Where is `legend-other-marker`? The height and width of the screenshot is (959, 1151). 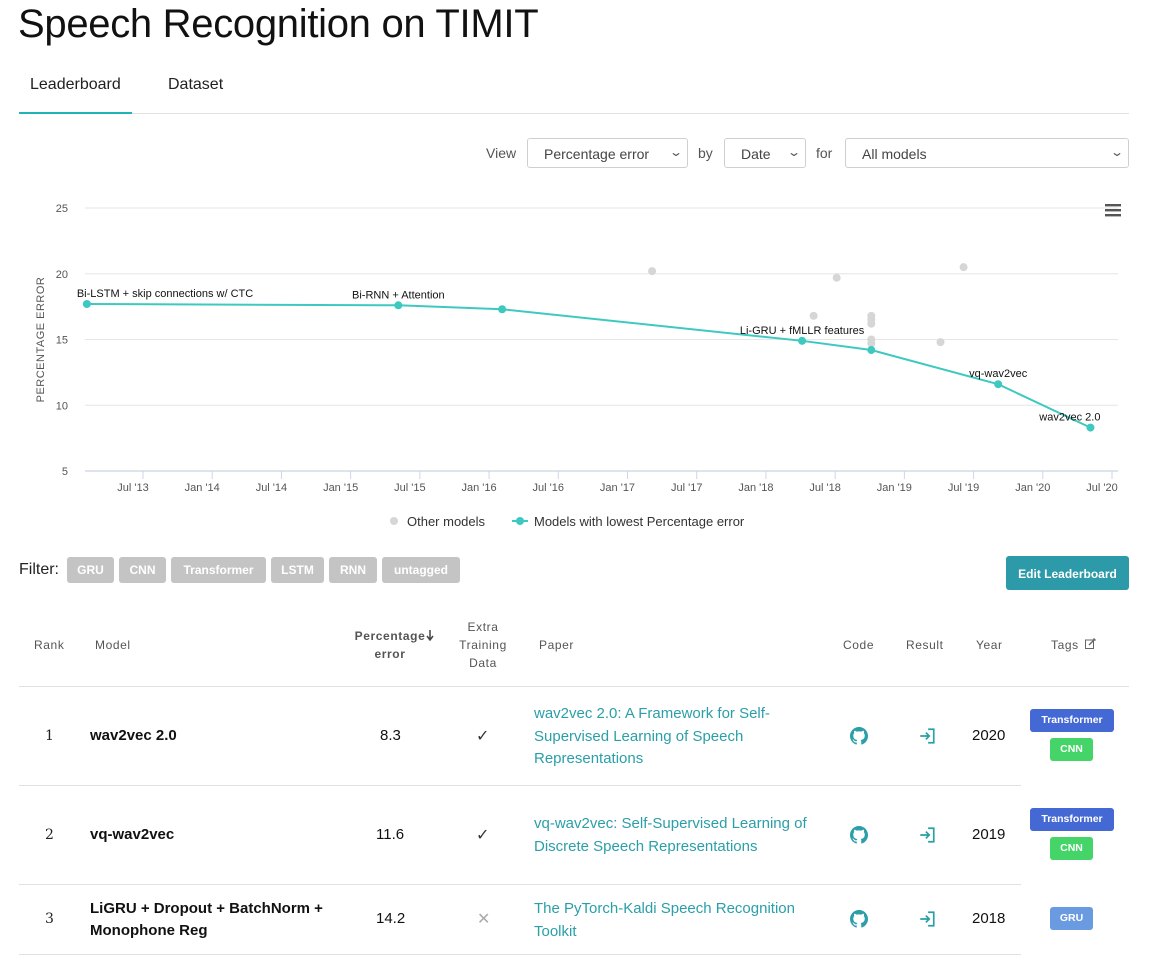
legend-other-marker is located at coordinates (394, 521).